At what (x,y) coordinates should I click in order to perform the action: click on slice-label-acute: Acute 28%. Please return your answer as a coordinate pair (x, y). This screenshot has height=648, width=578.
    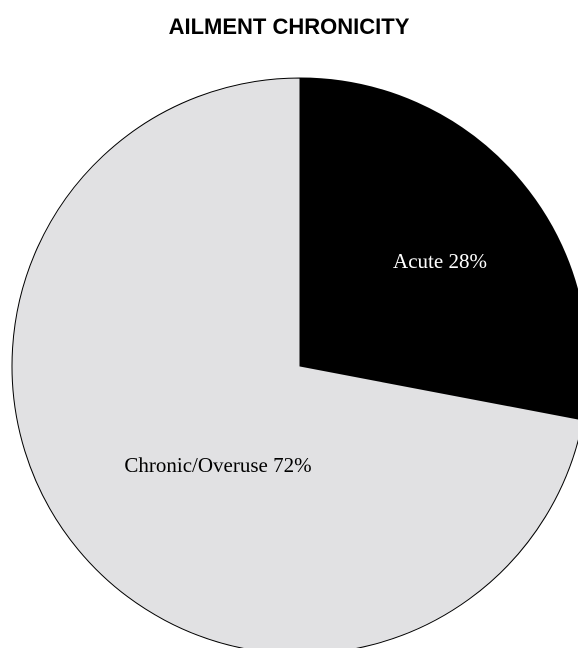
    Looking at the image, I should click on (440, 261).